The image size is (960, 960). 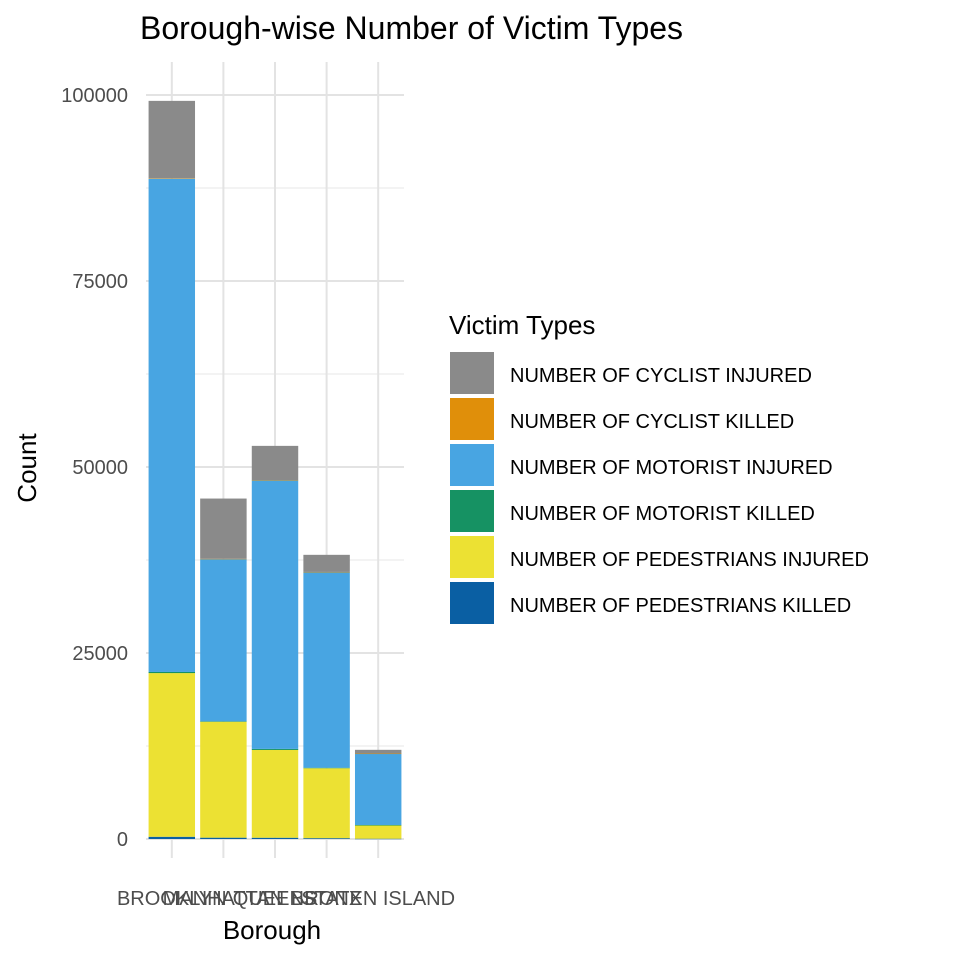 I want to click on y-axis-ticks: 0 25000 50000 75000 100000, so click(x=94, y=468).